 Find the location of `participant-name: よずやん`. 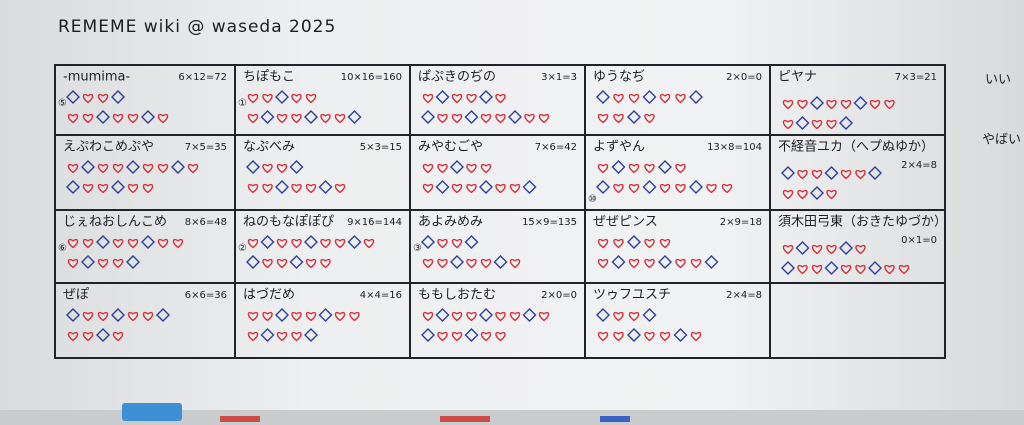

participant-name: よずやん is located at coordinates (619, 147).